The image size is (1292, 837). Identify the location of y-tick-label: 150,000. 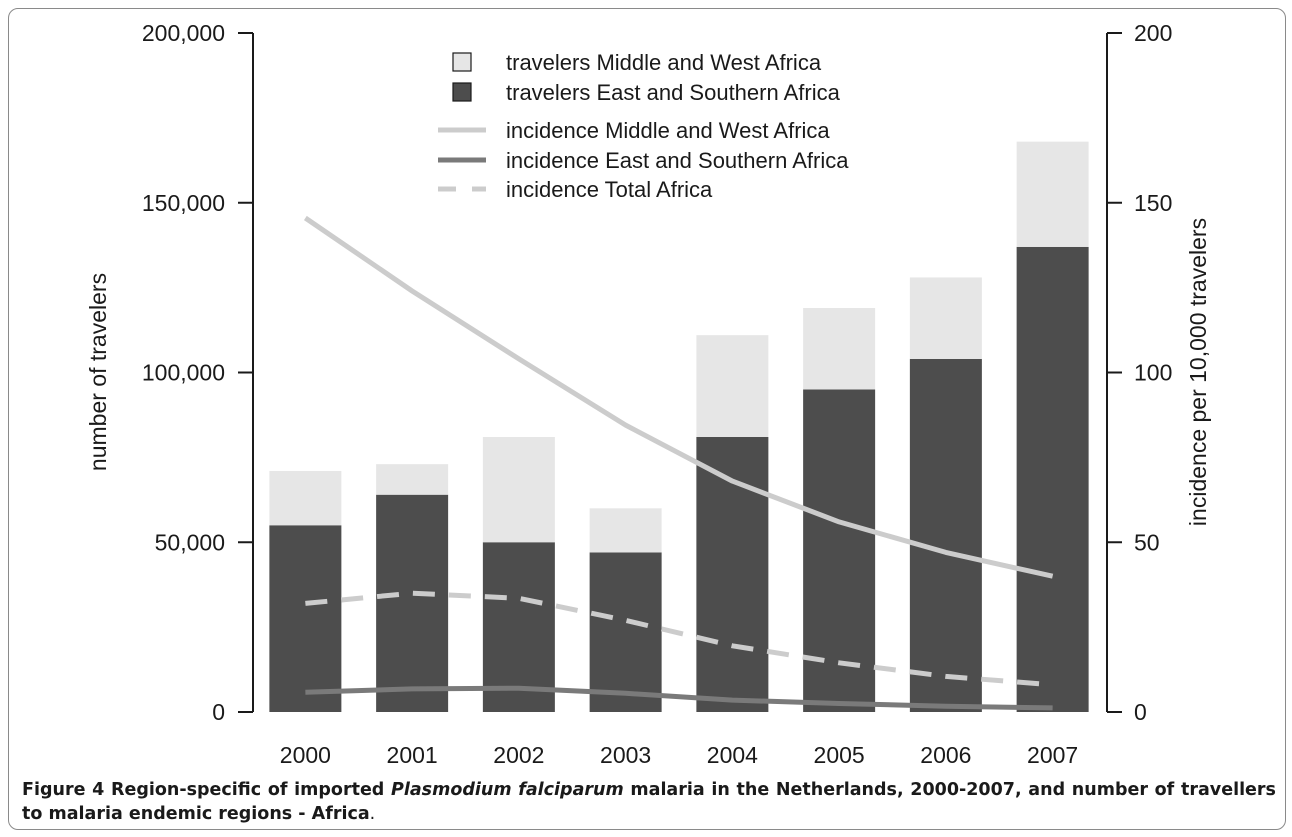
(183, 203).